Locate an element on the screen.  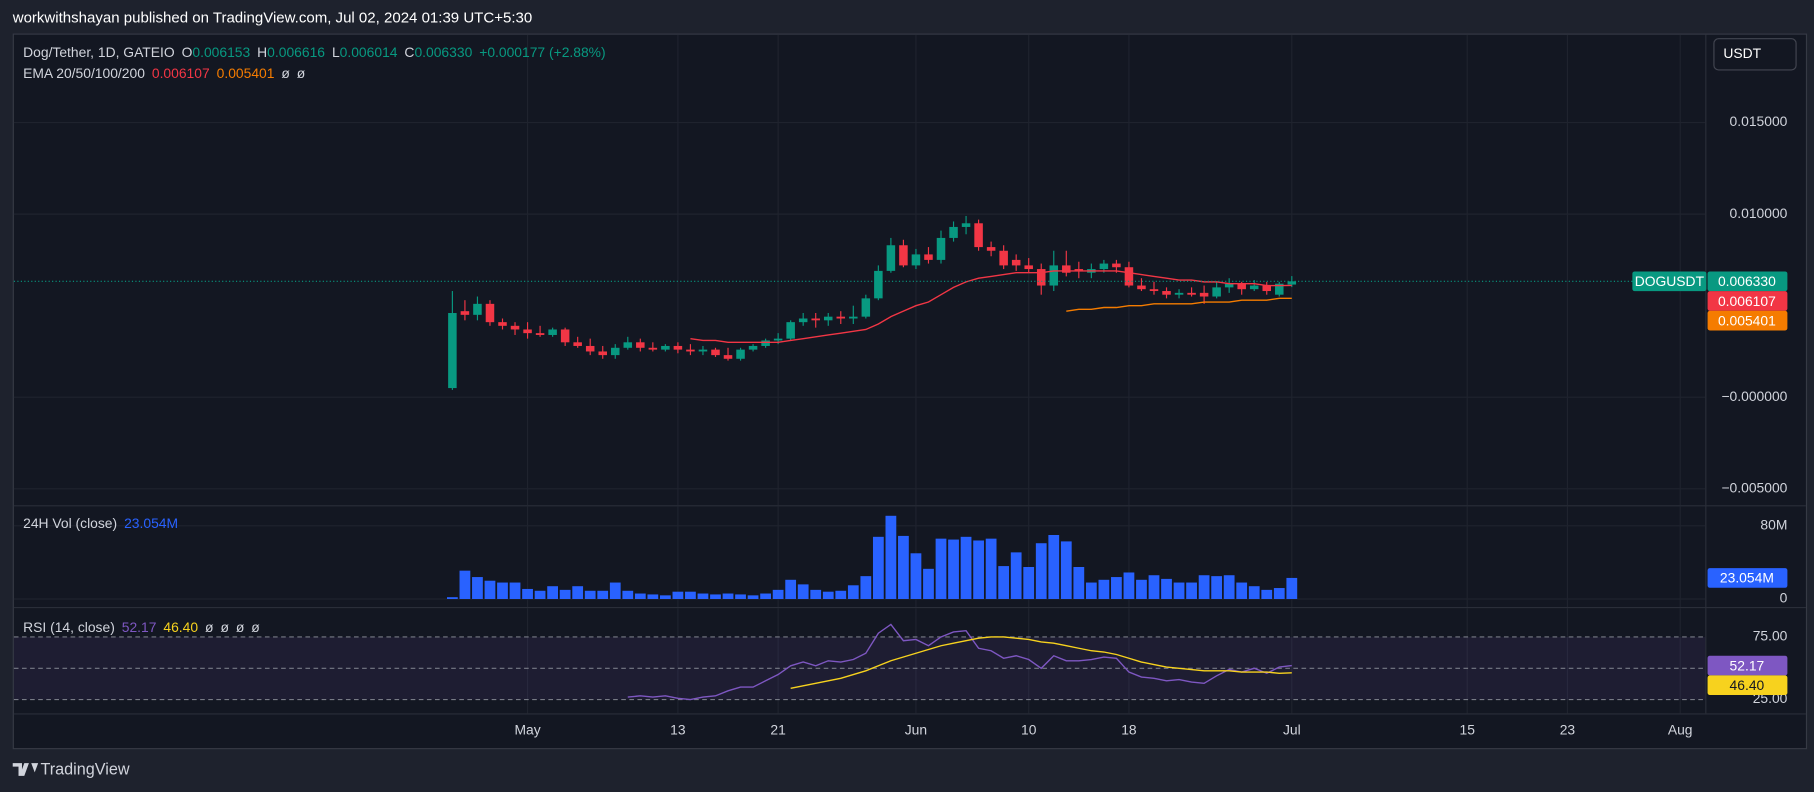
legend-key: H is located at coordinates (262, 52).